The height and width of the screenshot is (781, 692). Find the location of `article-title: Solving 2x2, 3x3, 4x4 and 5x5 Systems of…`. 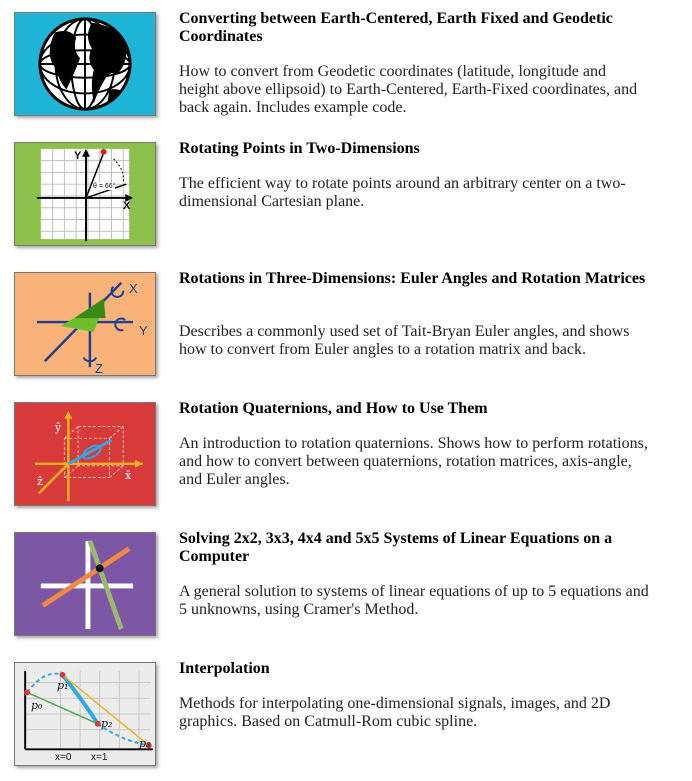

article-title: Solving 2x2, 3x3, 4x4 and 5x5 Systems of… is located at coordinates (396, 547).